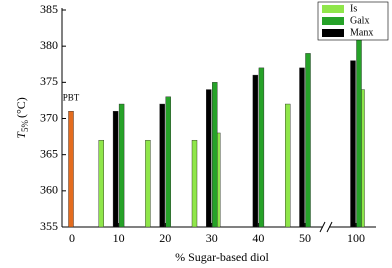 This screenshot has height=268, width=392. What do you see at coordinates (49, 117) in the screenshot?
I see `y-tick-label: 370` at bounding box center [49, 117].